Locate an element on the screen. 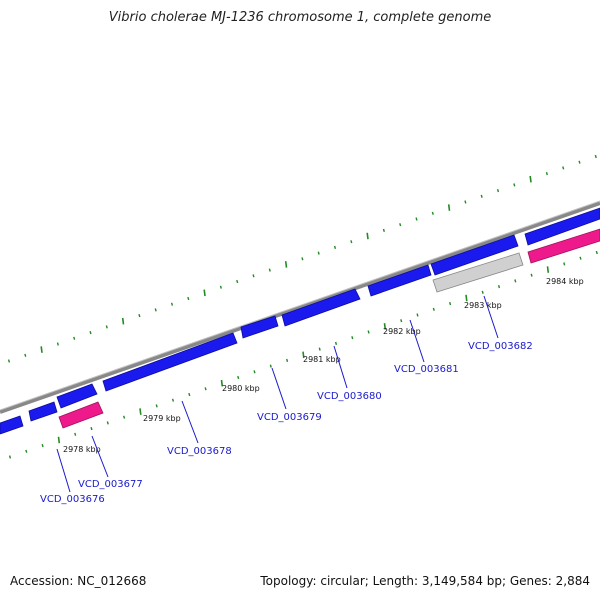  scale-label: 2984 kbp is located at coordinates (565, 281).